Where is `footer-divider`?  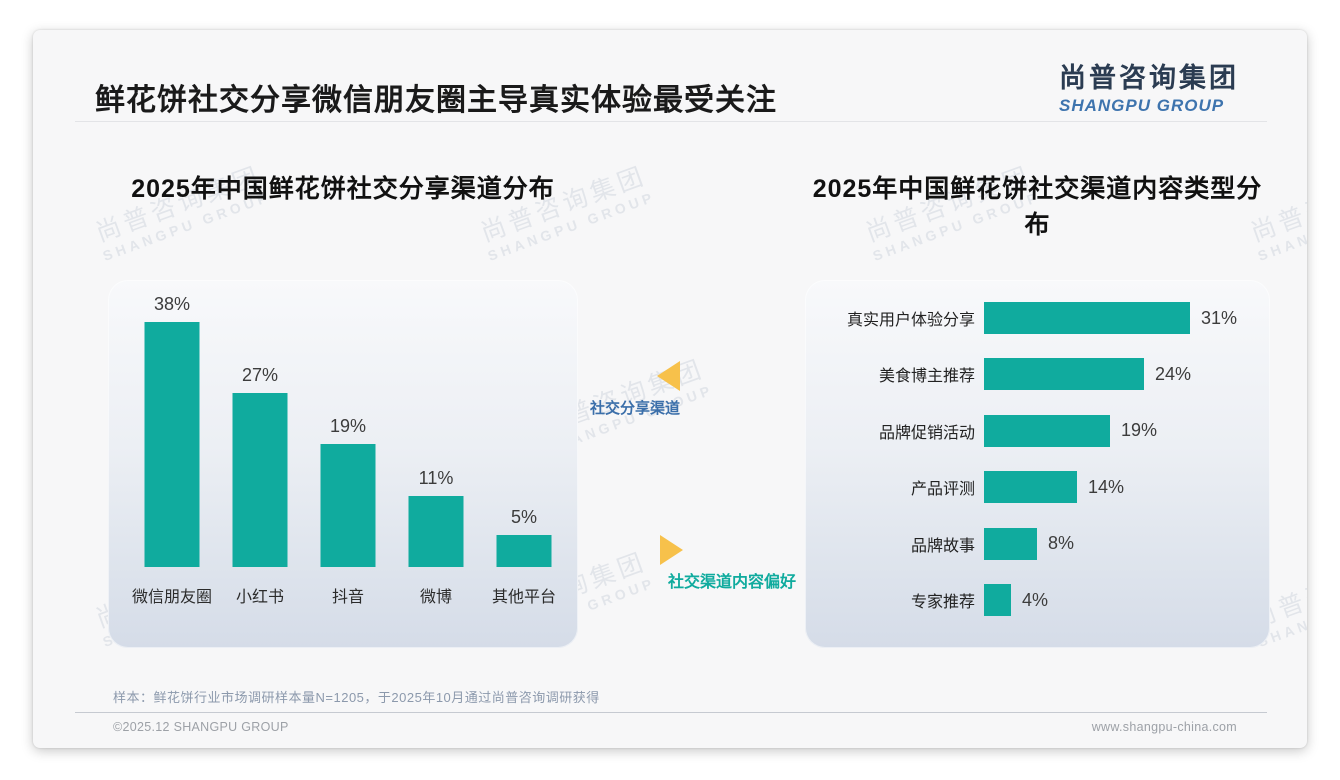 footer-divider is located at coordinates (671, 712).